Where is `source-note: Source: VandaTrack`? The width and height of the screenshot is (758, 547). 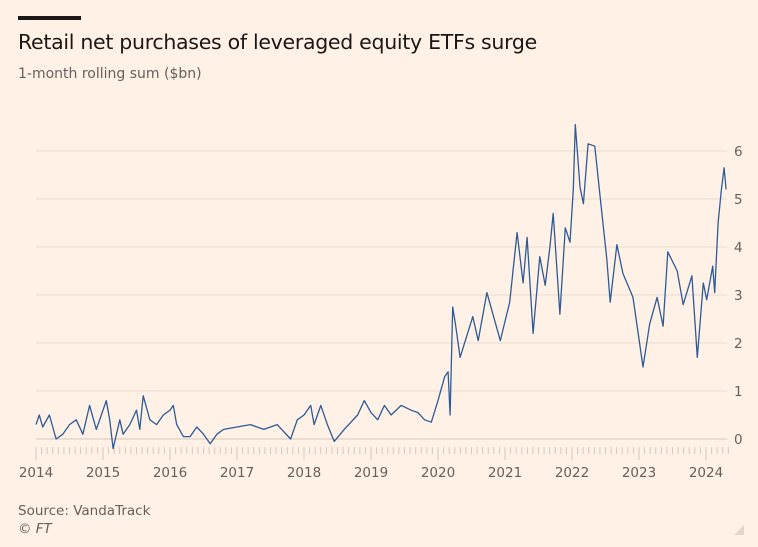 source-note: Source: VandaTrack is located at coordinates (84, 511).